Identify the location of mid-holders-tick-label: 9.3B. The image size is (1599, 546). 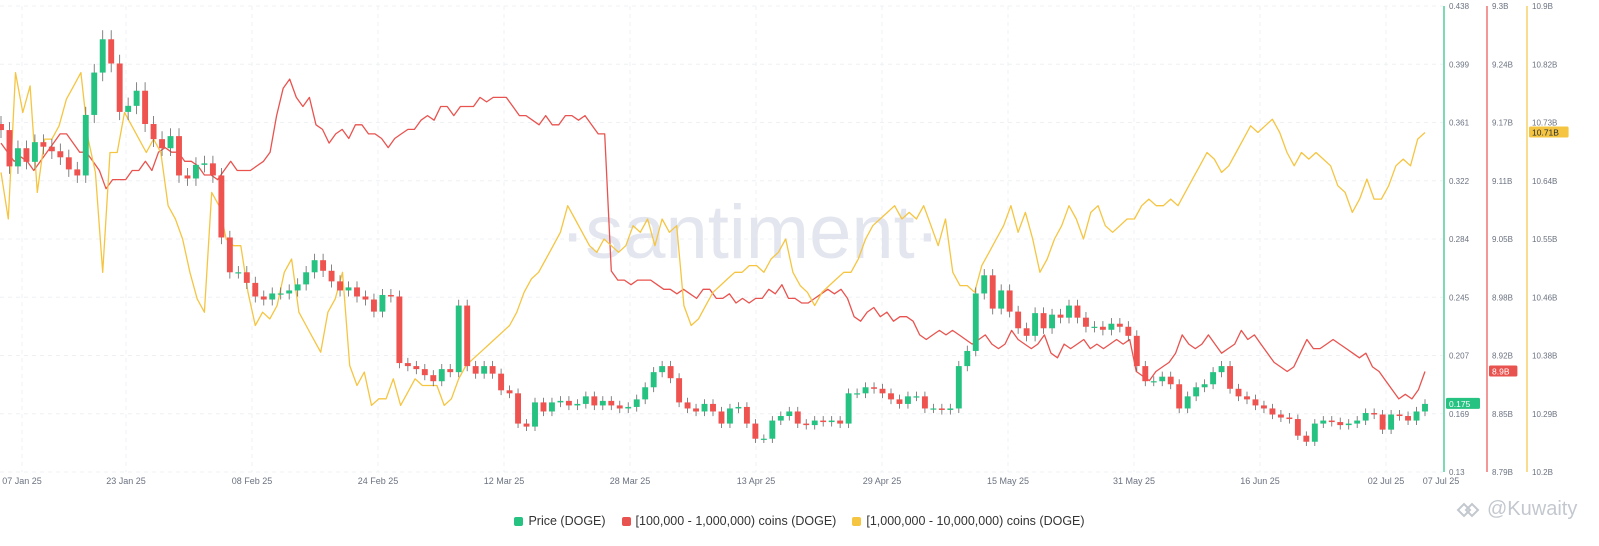
(1500, 6).